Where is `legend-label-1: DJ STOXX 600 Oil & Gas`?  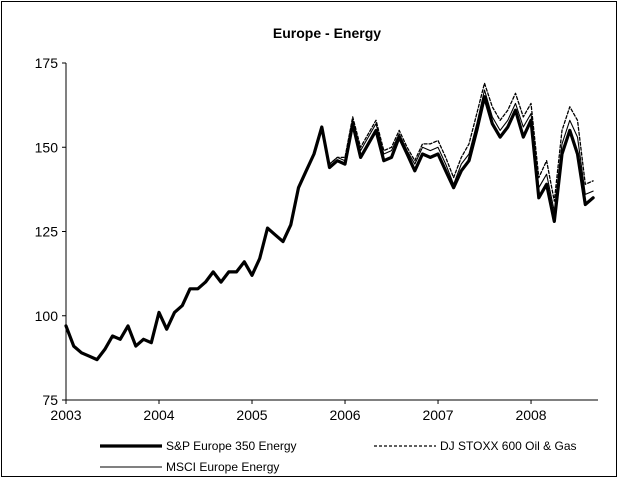 legend-label-1: DJ STOXX 600 Oil & Gas is located at coordinates (508, 446).